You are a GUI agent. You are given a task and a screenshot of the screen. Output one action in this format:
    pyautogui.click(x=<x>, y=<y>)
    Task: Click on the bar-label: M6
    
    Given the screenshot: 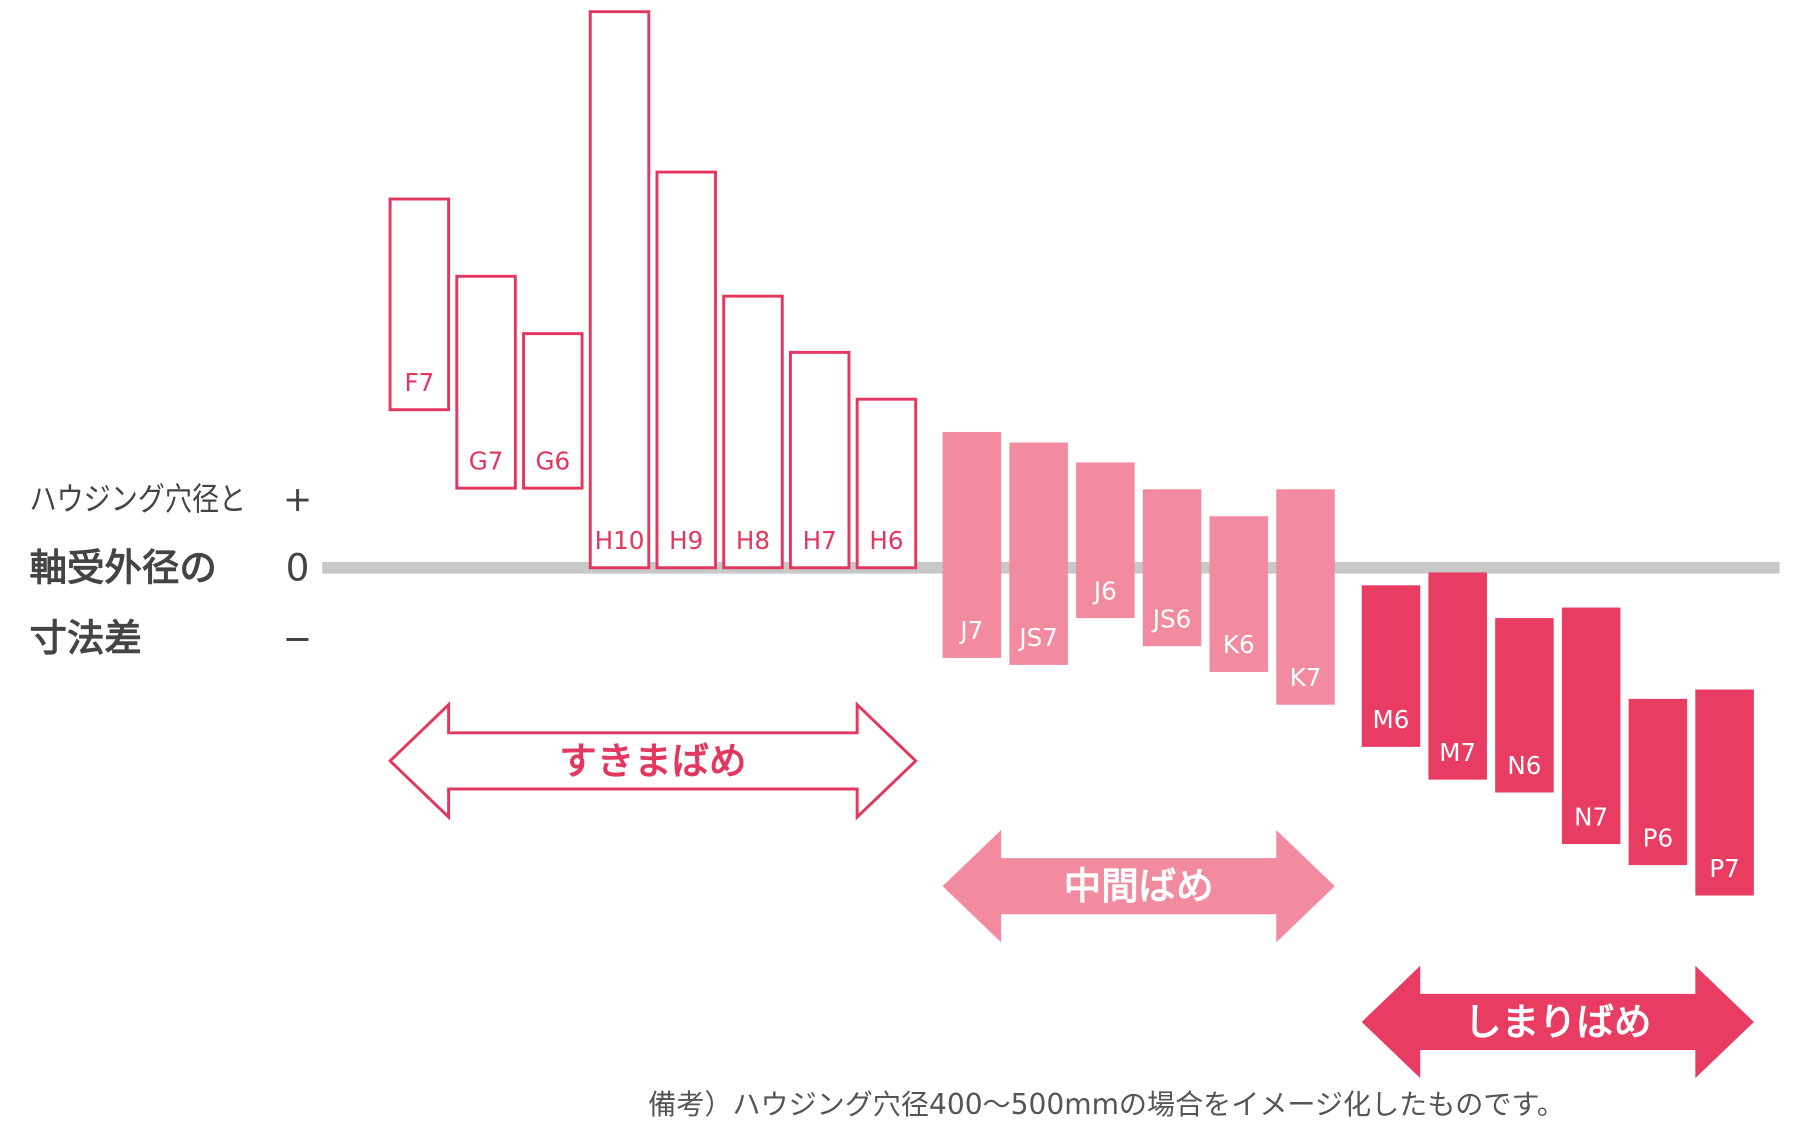 What is the action you would take?
    pyautogui.click(x=1391, y=719)
    